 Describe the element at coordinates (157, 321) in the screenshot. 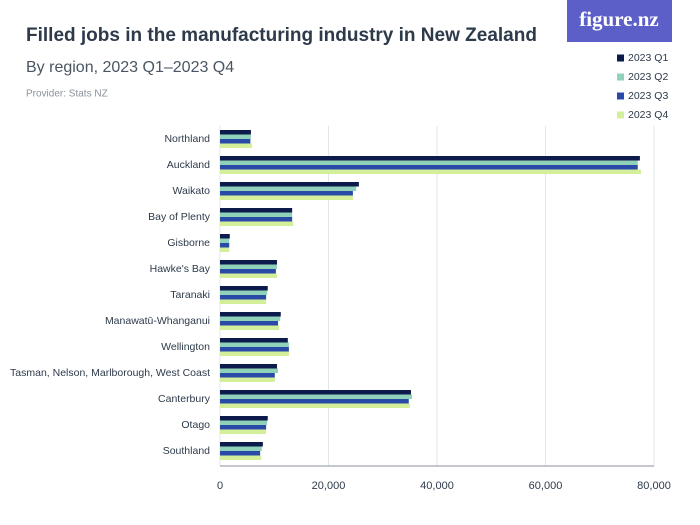

I see `y-tick-label: Manawatū-Whanganui` at that location.